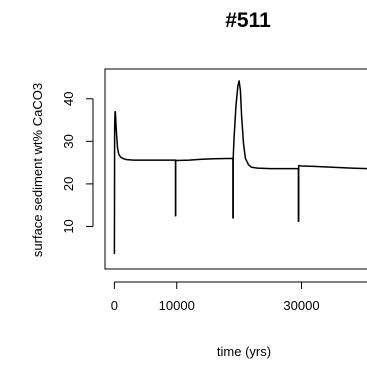 The image size is (367, 366). What do you see at coordinates (68, 226) in the screenshot?
I see `y-tick-label: 10` at bounding box center [68, 226].